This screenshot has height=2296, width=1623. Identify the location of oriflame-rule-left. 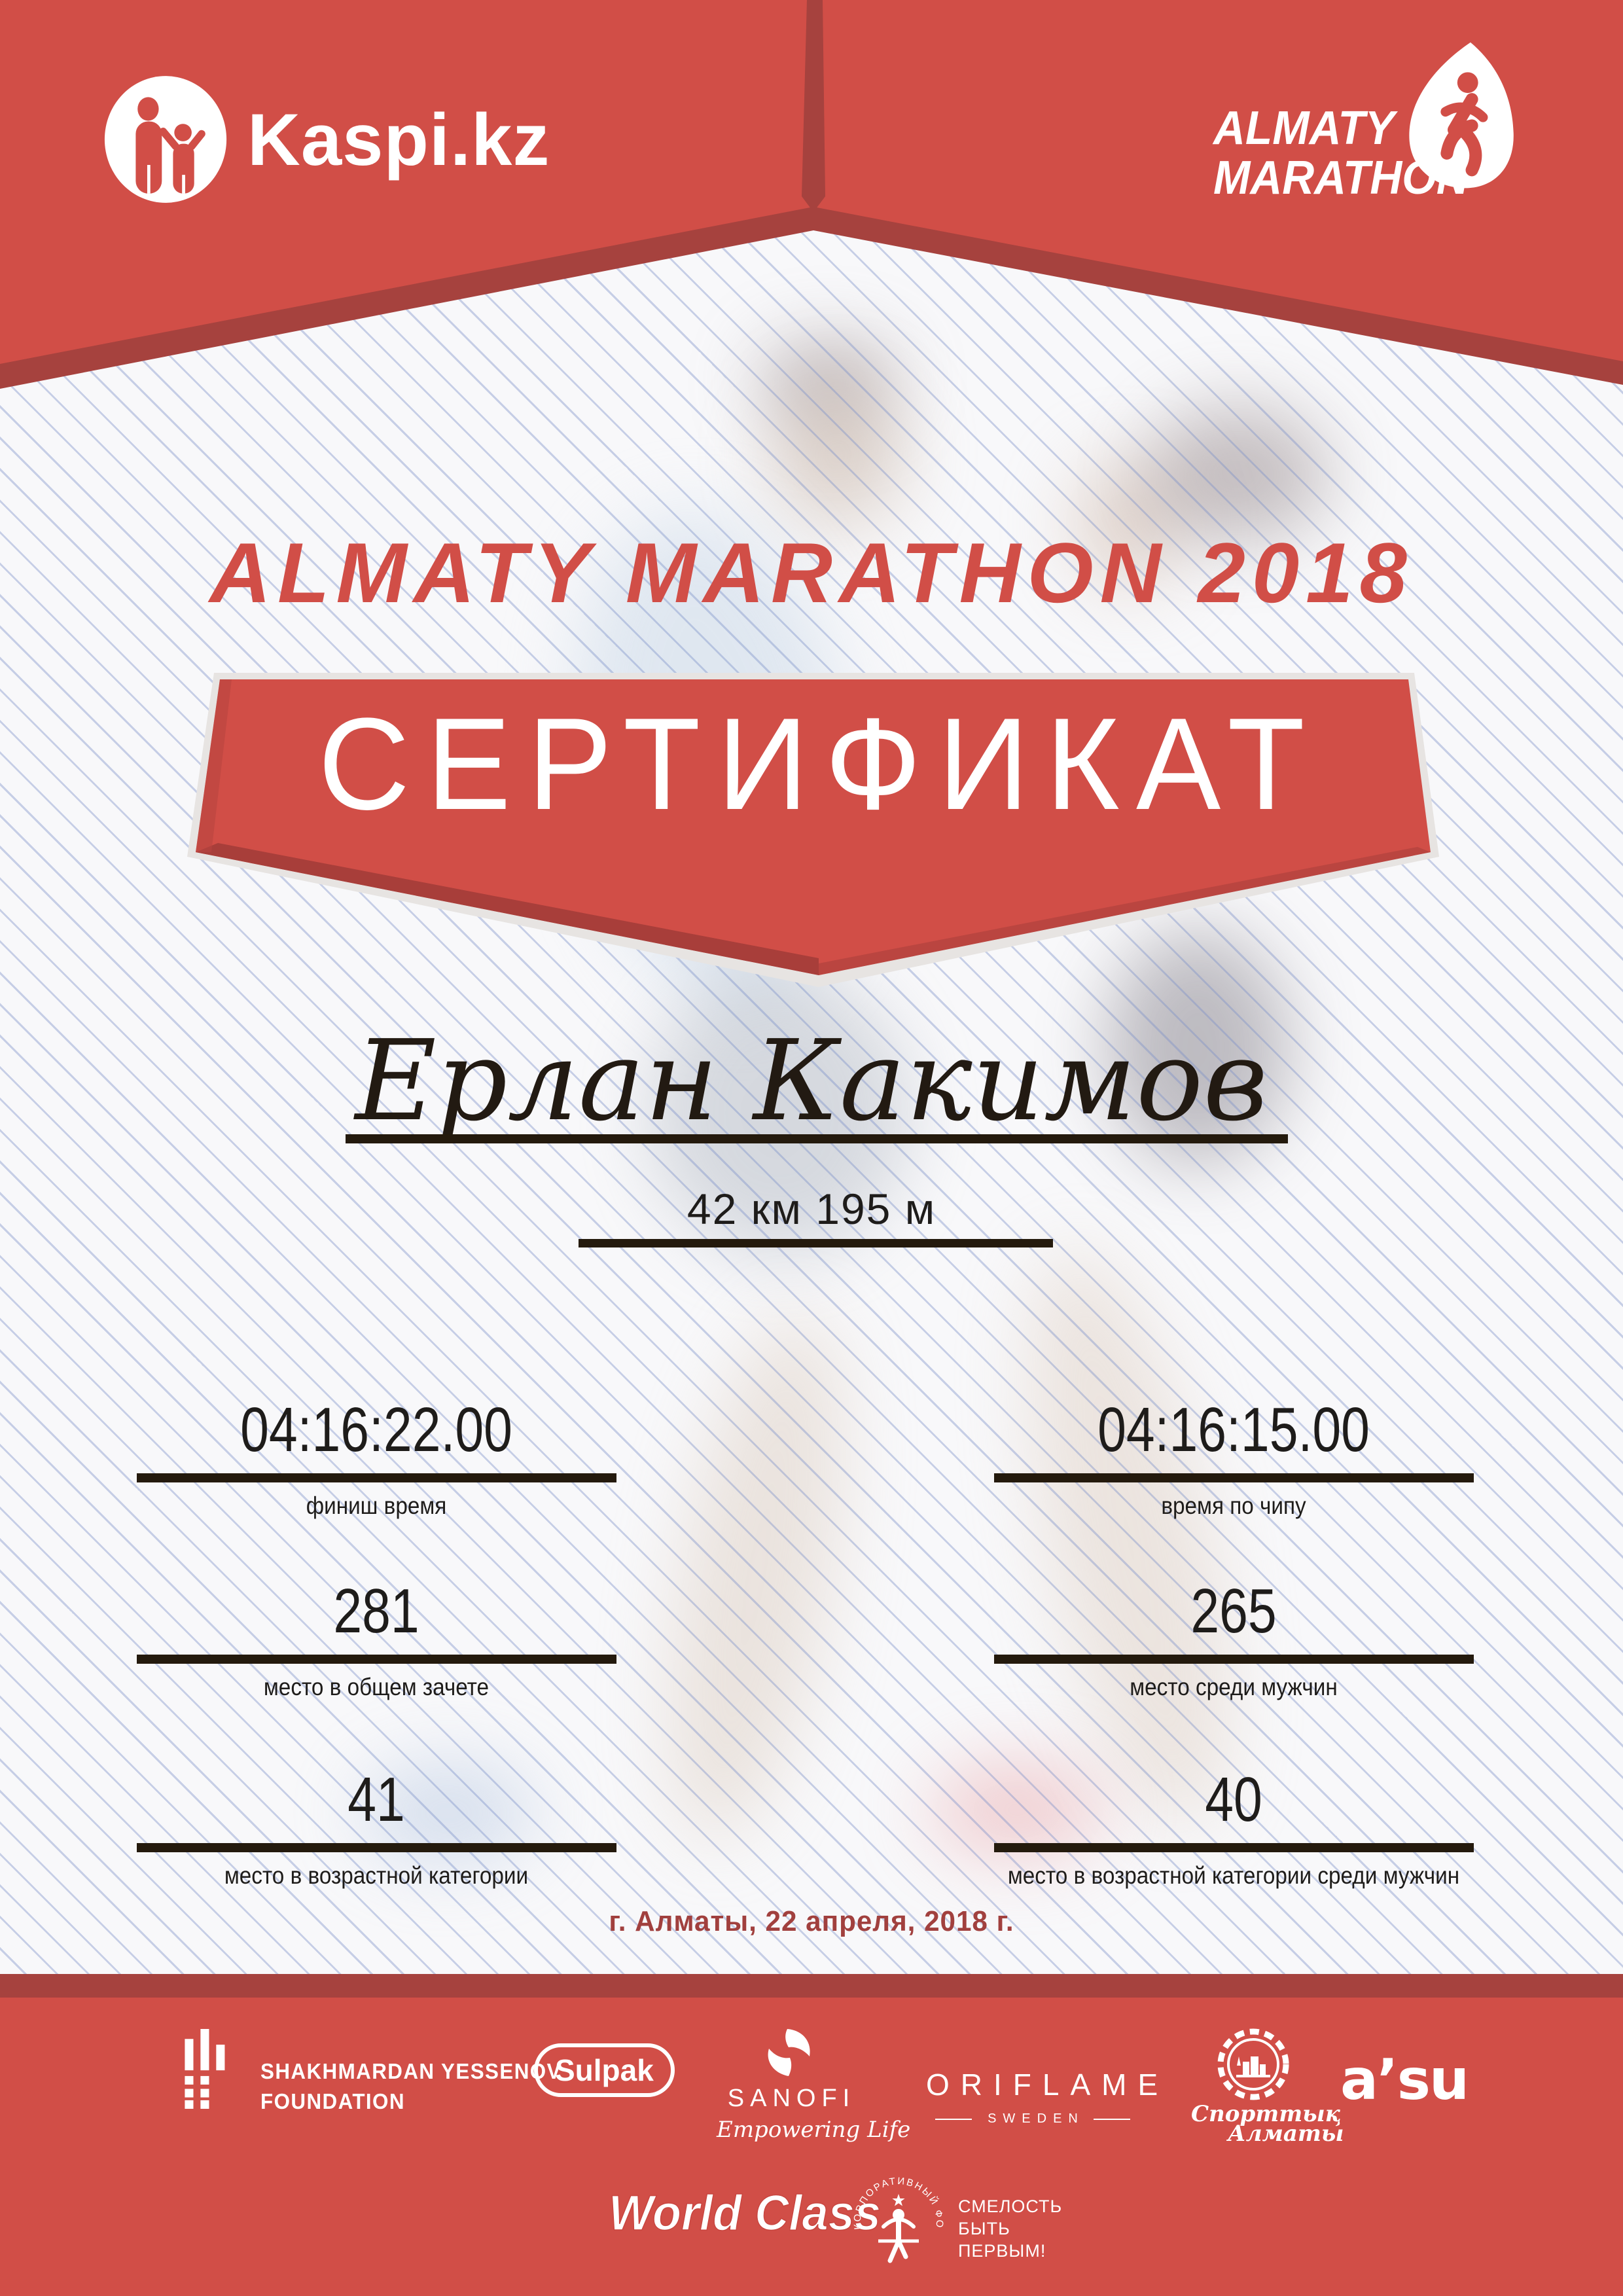
(954, 2119).